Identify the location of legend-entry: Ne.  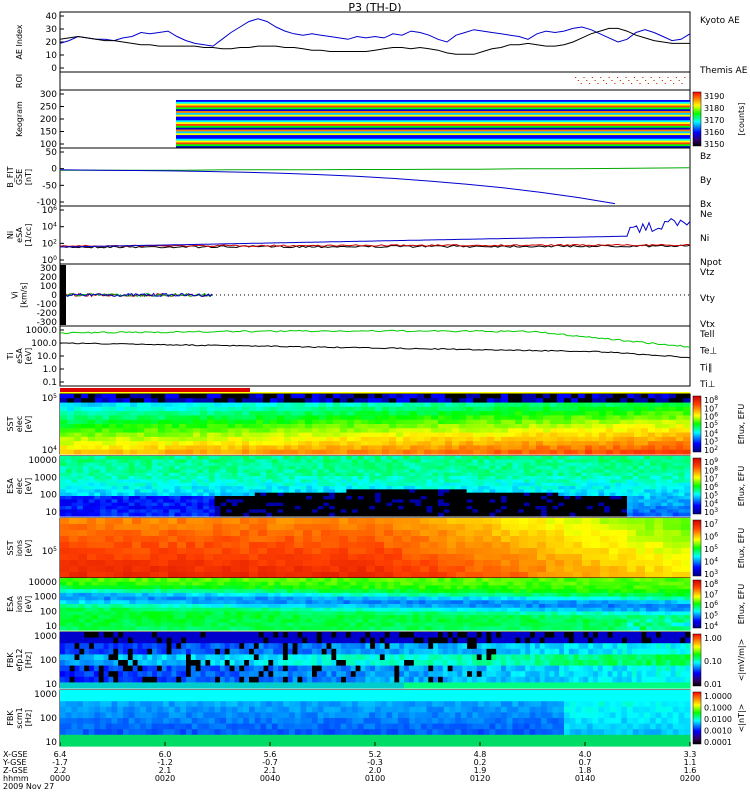
(706, 215).